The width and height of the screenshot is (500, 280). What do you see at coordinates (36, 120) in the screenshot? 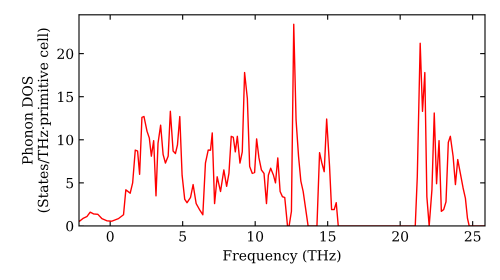
I see `y-axis-title: Phonon DOS (States/THz·primitive cell)` at bounding box center [36, 120].